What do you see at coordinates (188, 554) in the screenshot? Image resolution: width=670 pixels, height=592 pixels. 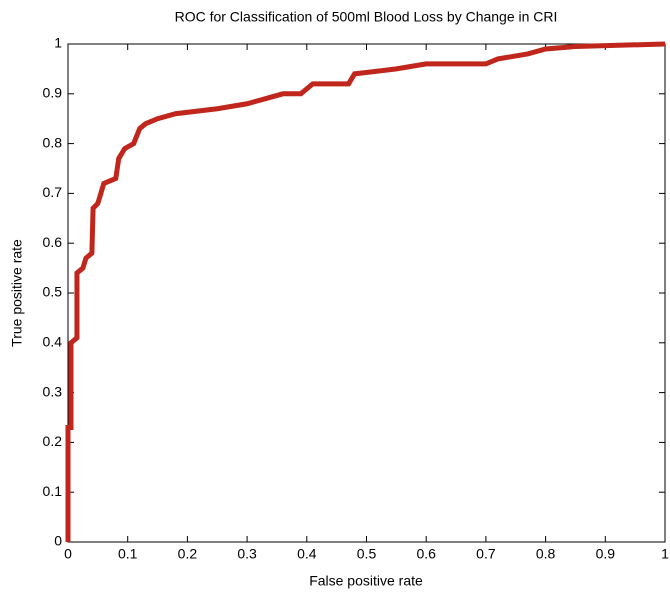 I see `x-tick-label: 0.2` at bounding box center [188, 554].